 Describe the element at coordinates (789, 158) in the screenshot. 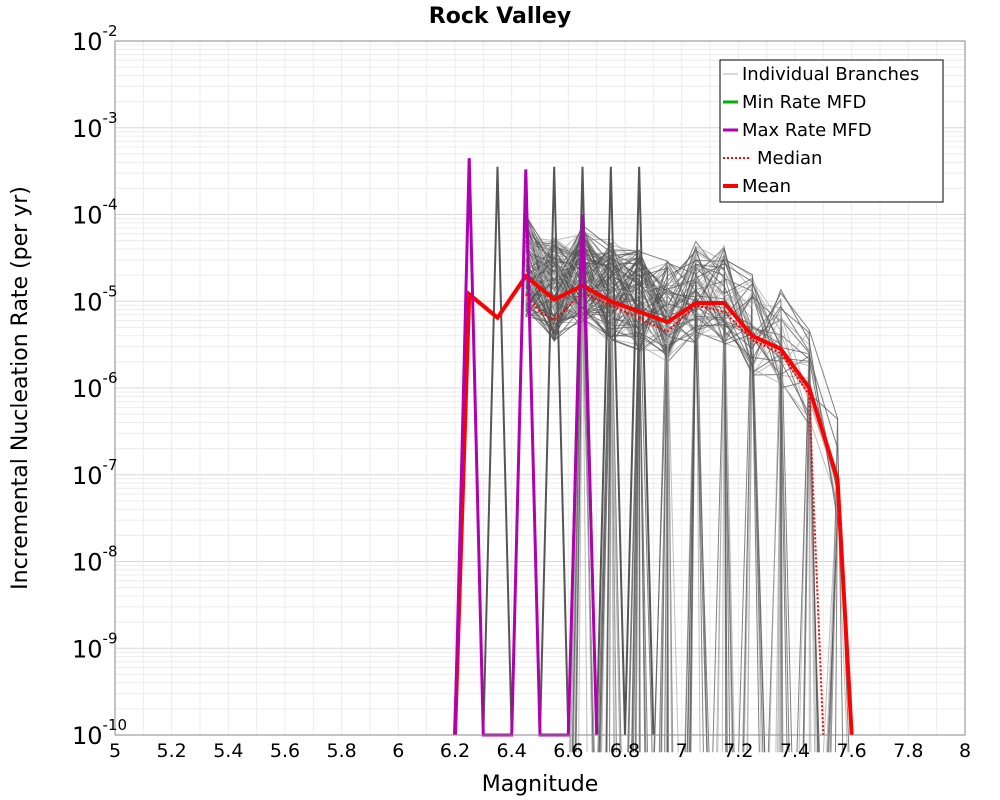

I see `legend-label: Median` at that location.